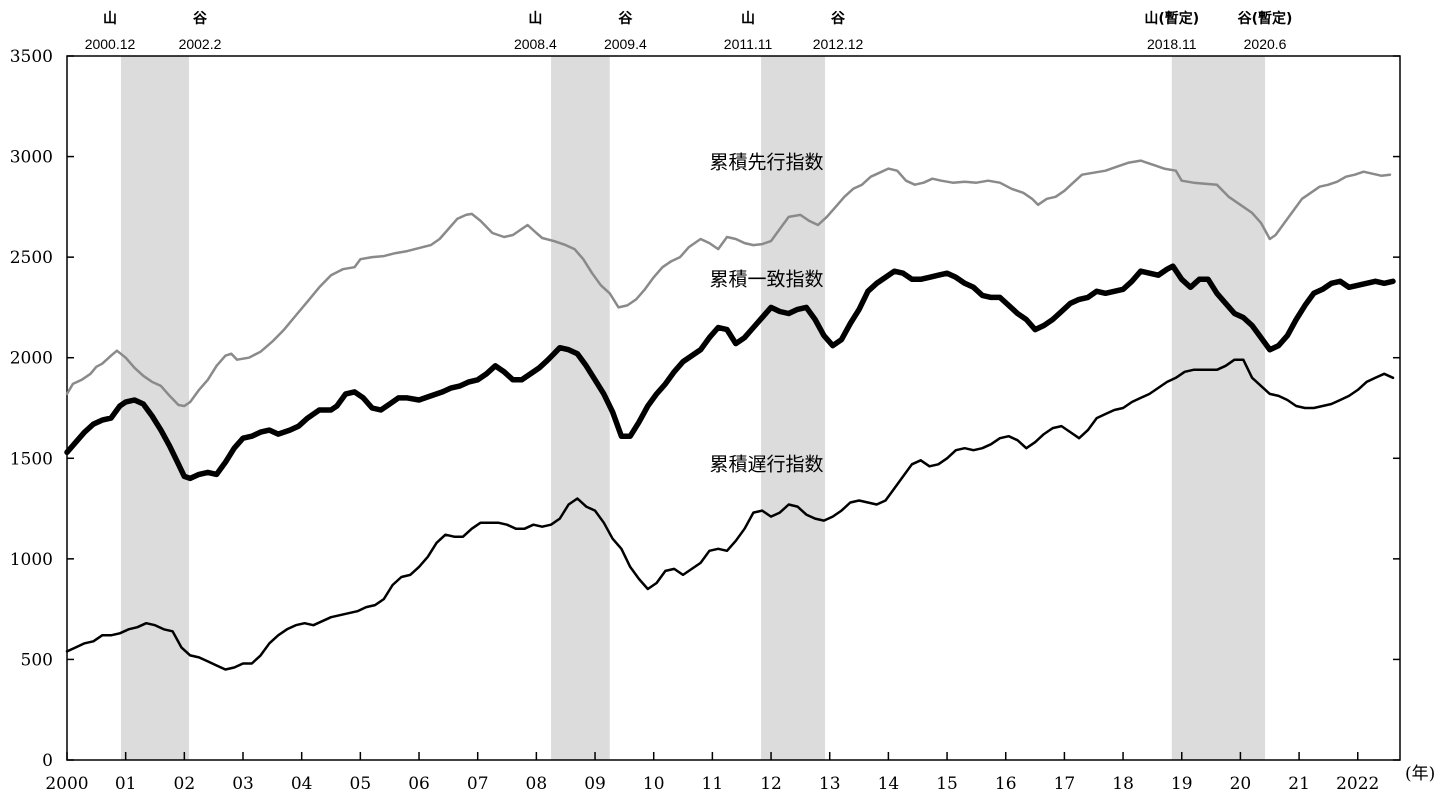  What do you see at coordinates (748, 44) in the screenshot?
I see `peak-date-2: 2011.11` at bounding box center [748, 44].